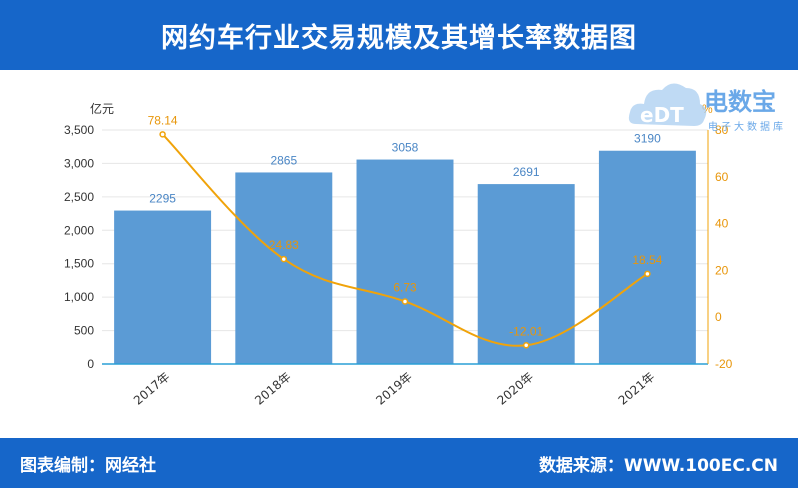 The height and width of the screenshot is (488, 798). What do you see at coordinates (405, 287) in the screenshot?
I see `line-value-label: 6.73` at bounding box center [405, 287].